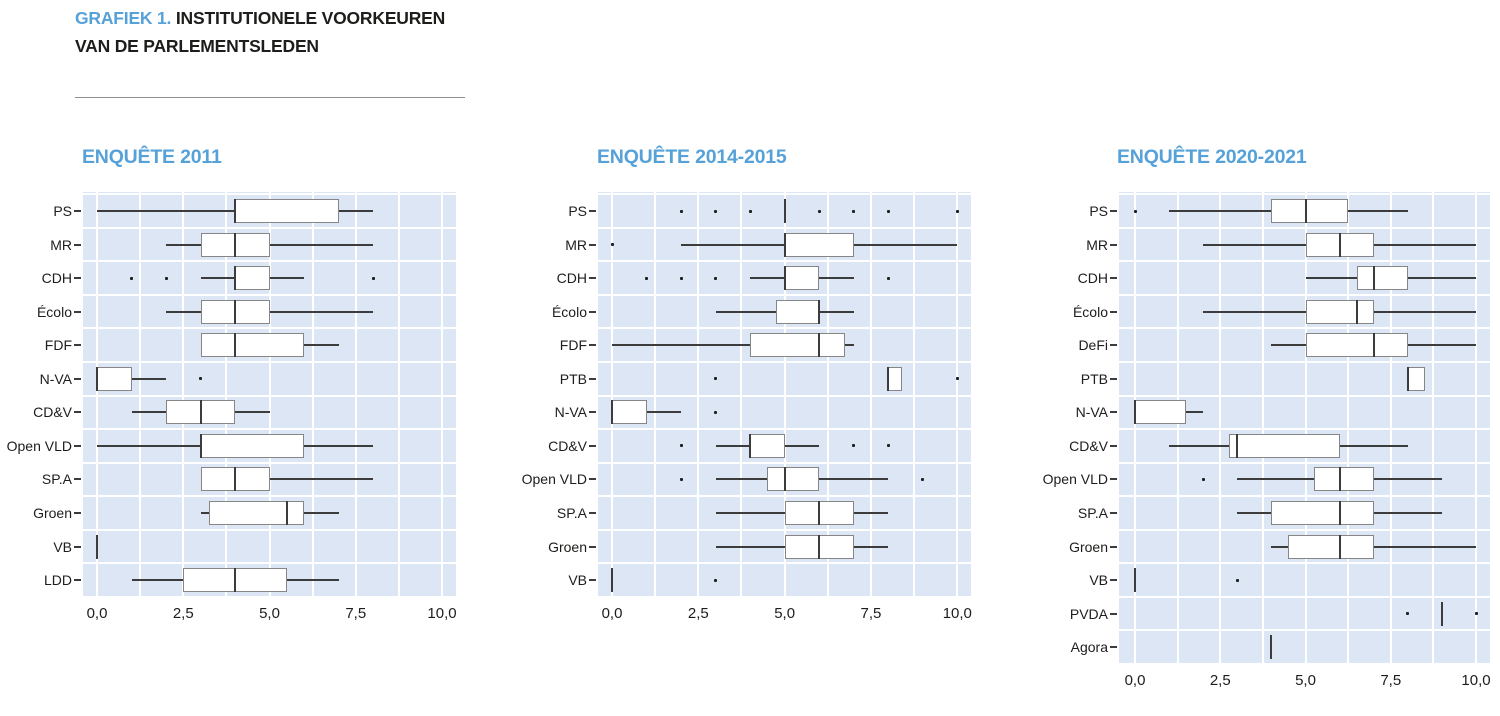  Describe the element at coordinates (1075, 479) in the screenshot. I see `category-label: Open VLD` at that location.